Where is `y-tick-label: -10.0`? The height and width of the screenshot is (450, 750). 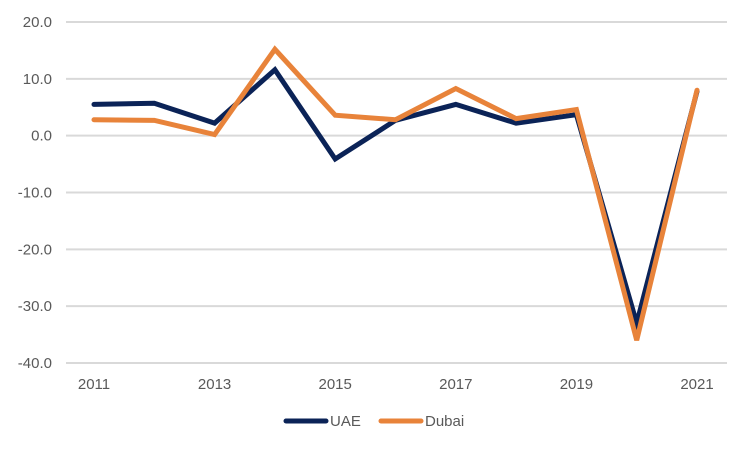 y-tick-label: -10.0 is located at coordinates (35, 193).